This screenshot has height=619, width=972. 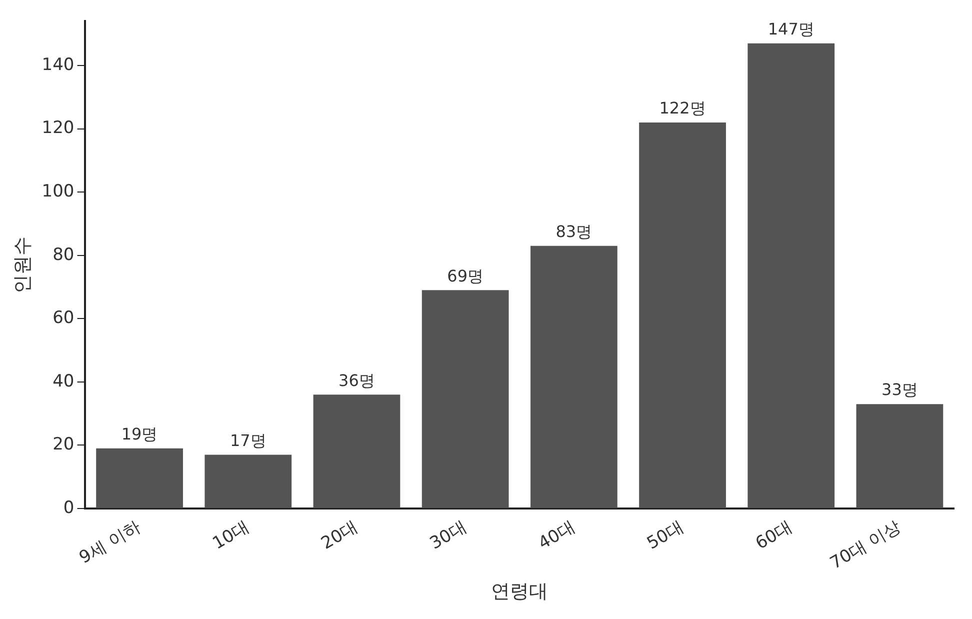 I want to click on x-tick-label: 40대, so click(x=557, y=535).